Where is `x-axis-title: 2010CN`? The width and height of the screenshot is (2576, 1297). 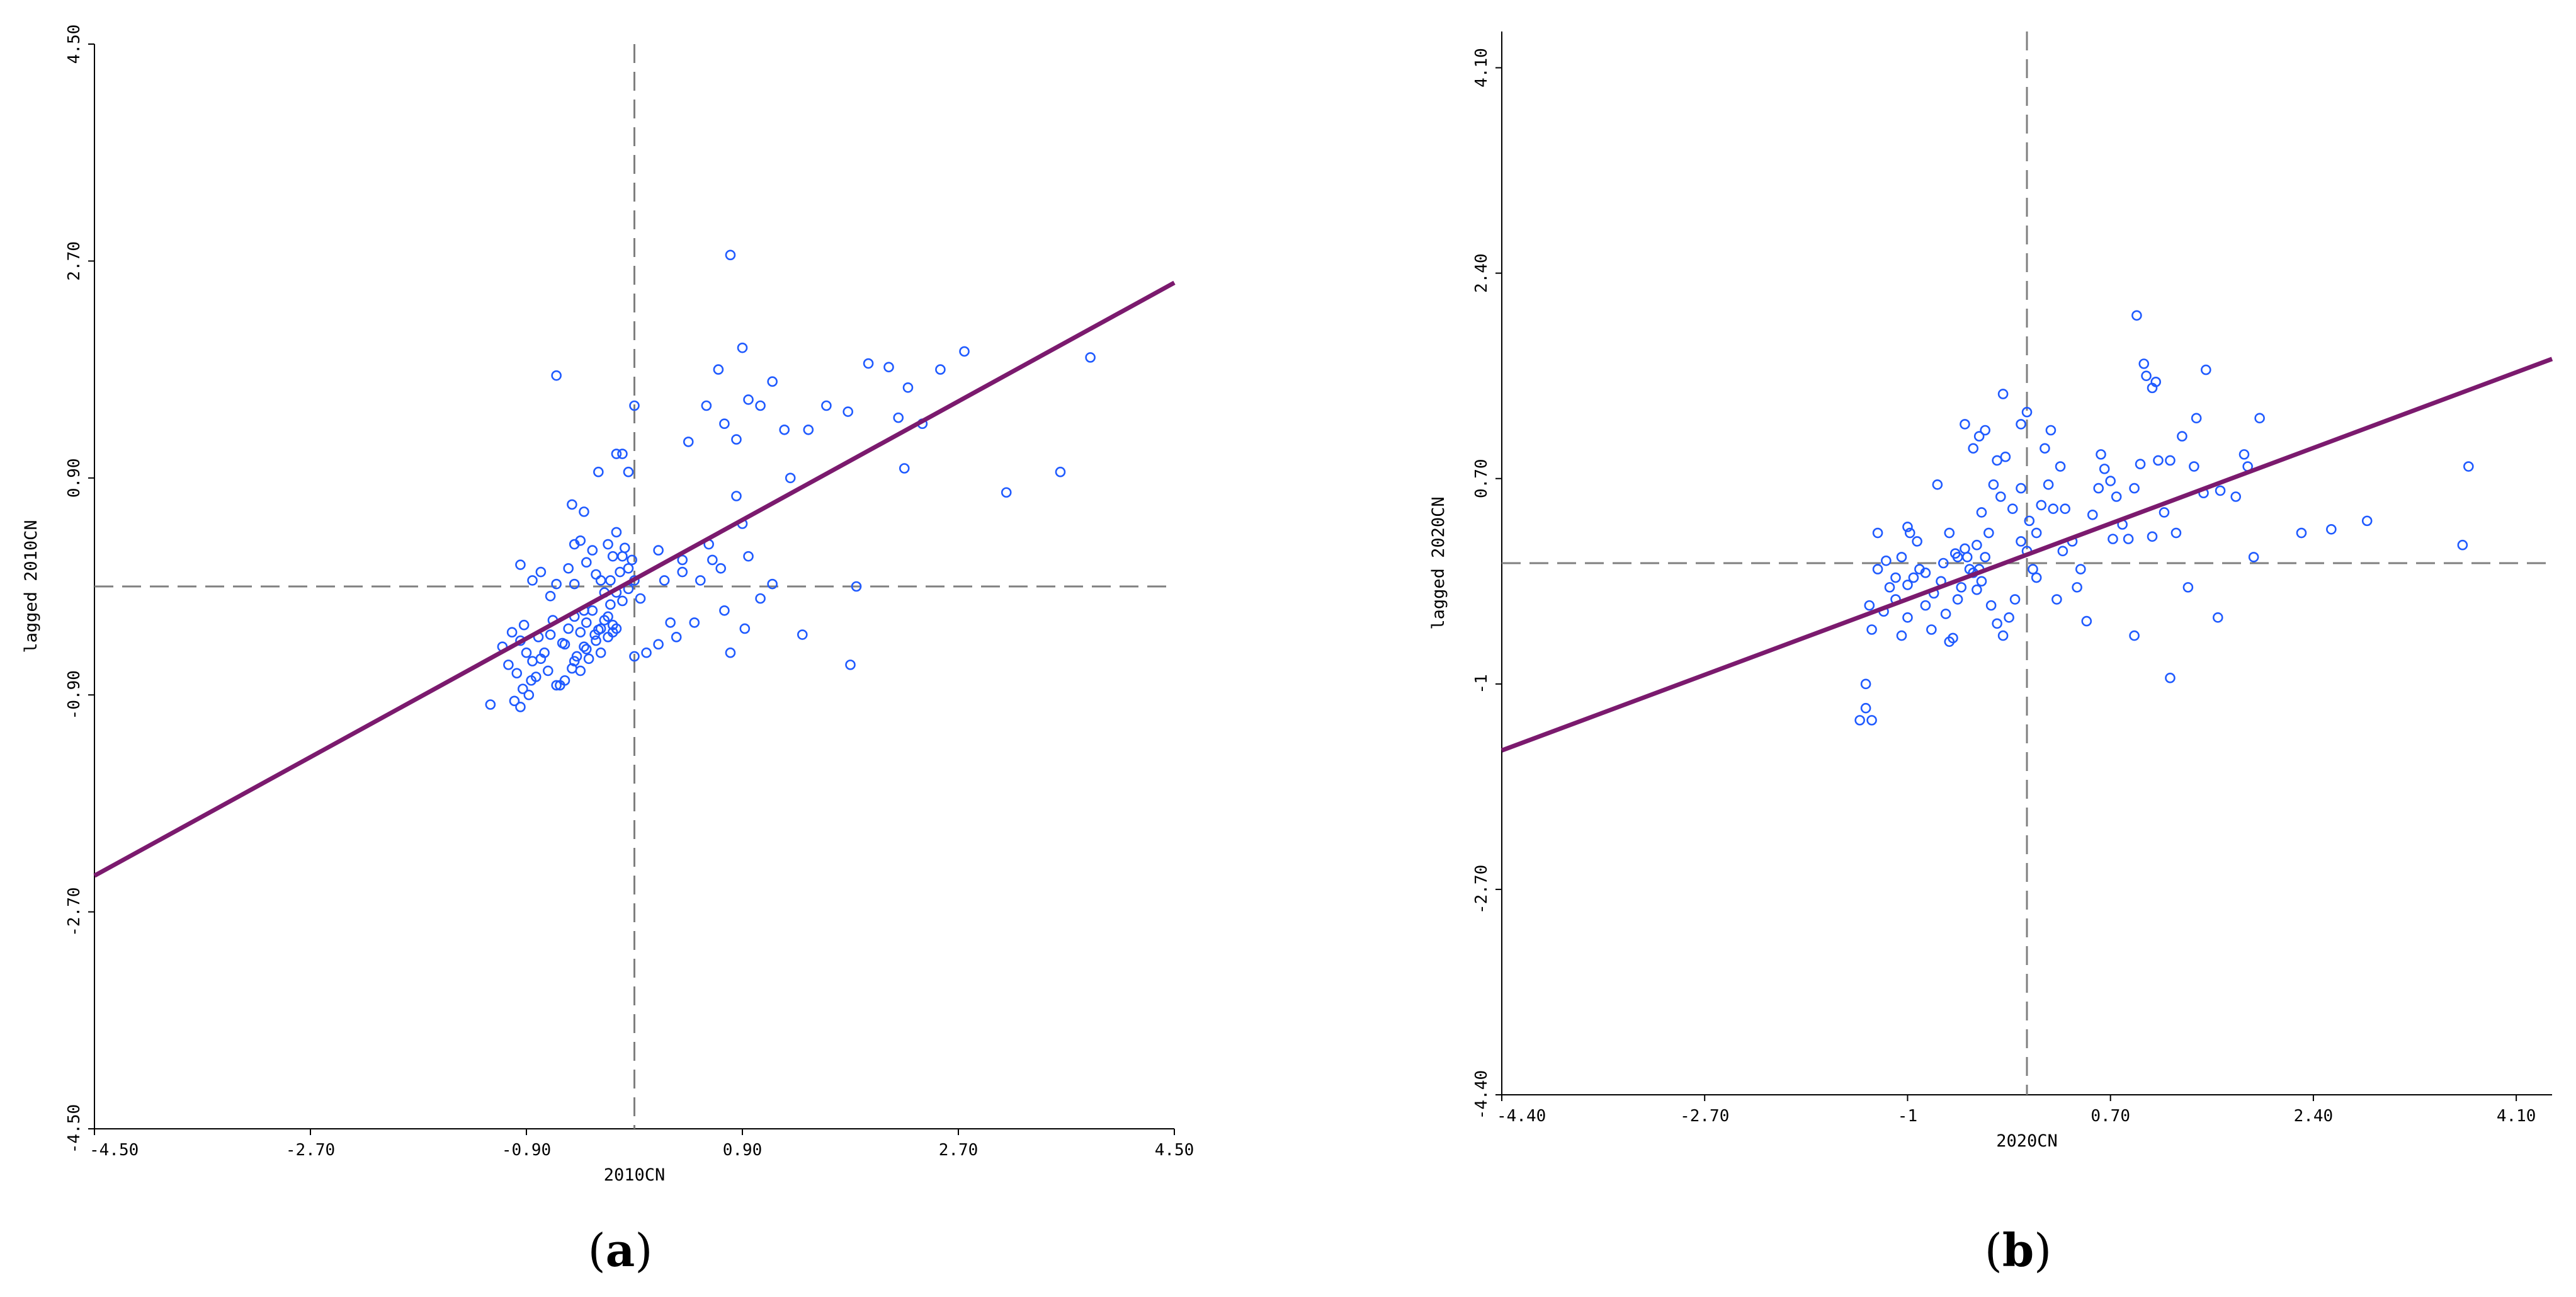 x-axis-title: 2010CN is located at coordinates (635, 1175).